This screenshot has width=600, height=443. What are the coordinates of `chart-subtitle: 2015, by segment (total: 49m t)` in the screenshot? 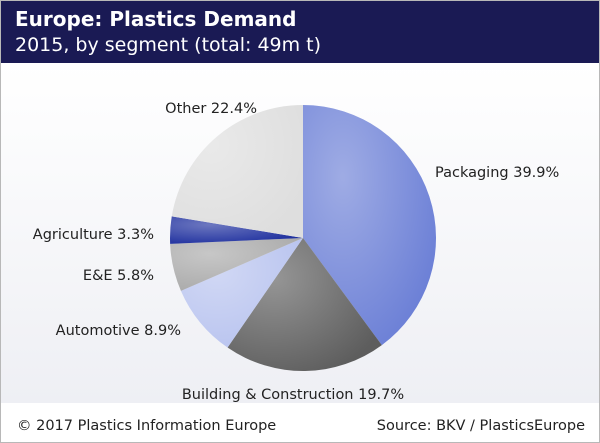 It's located at (168, 45).